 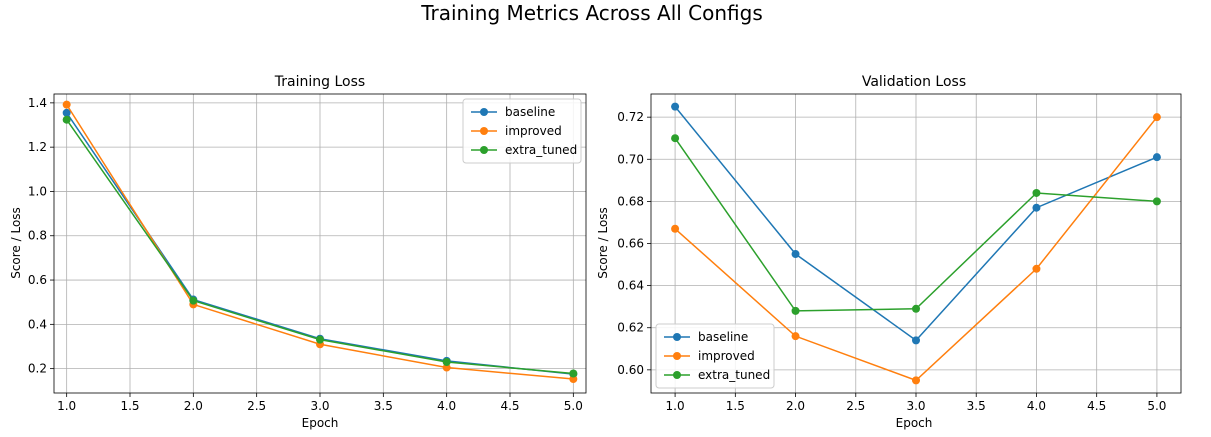 I want to click on chart-title: Training Loss, so click(x=319, y=82).